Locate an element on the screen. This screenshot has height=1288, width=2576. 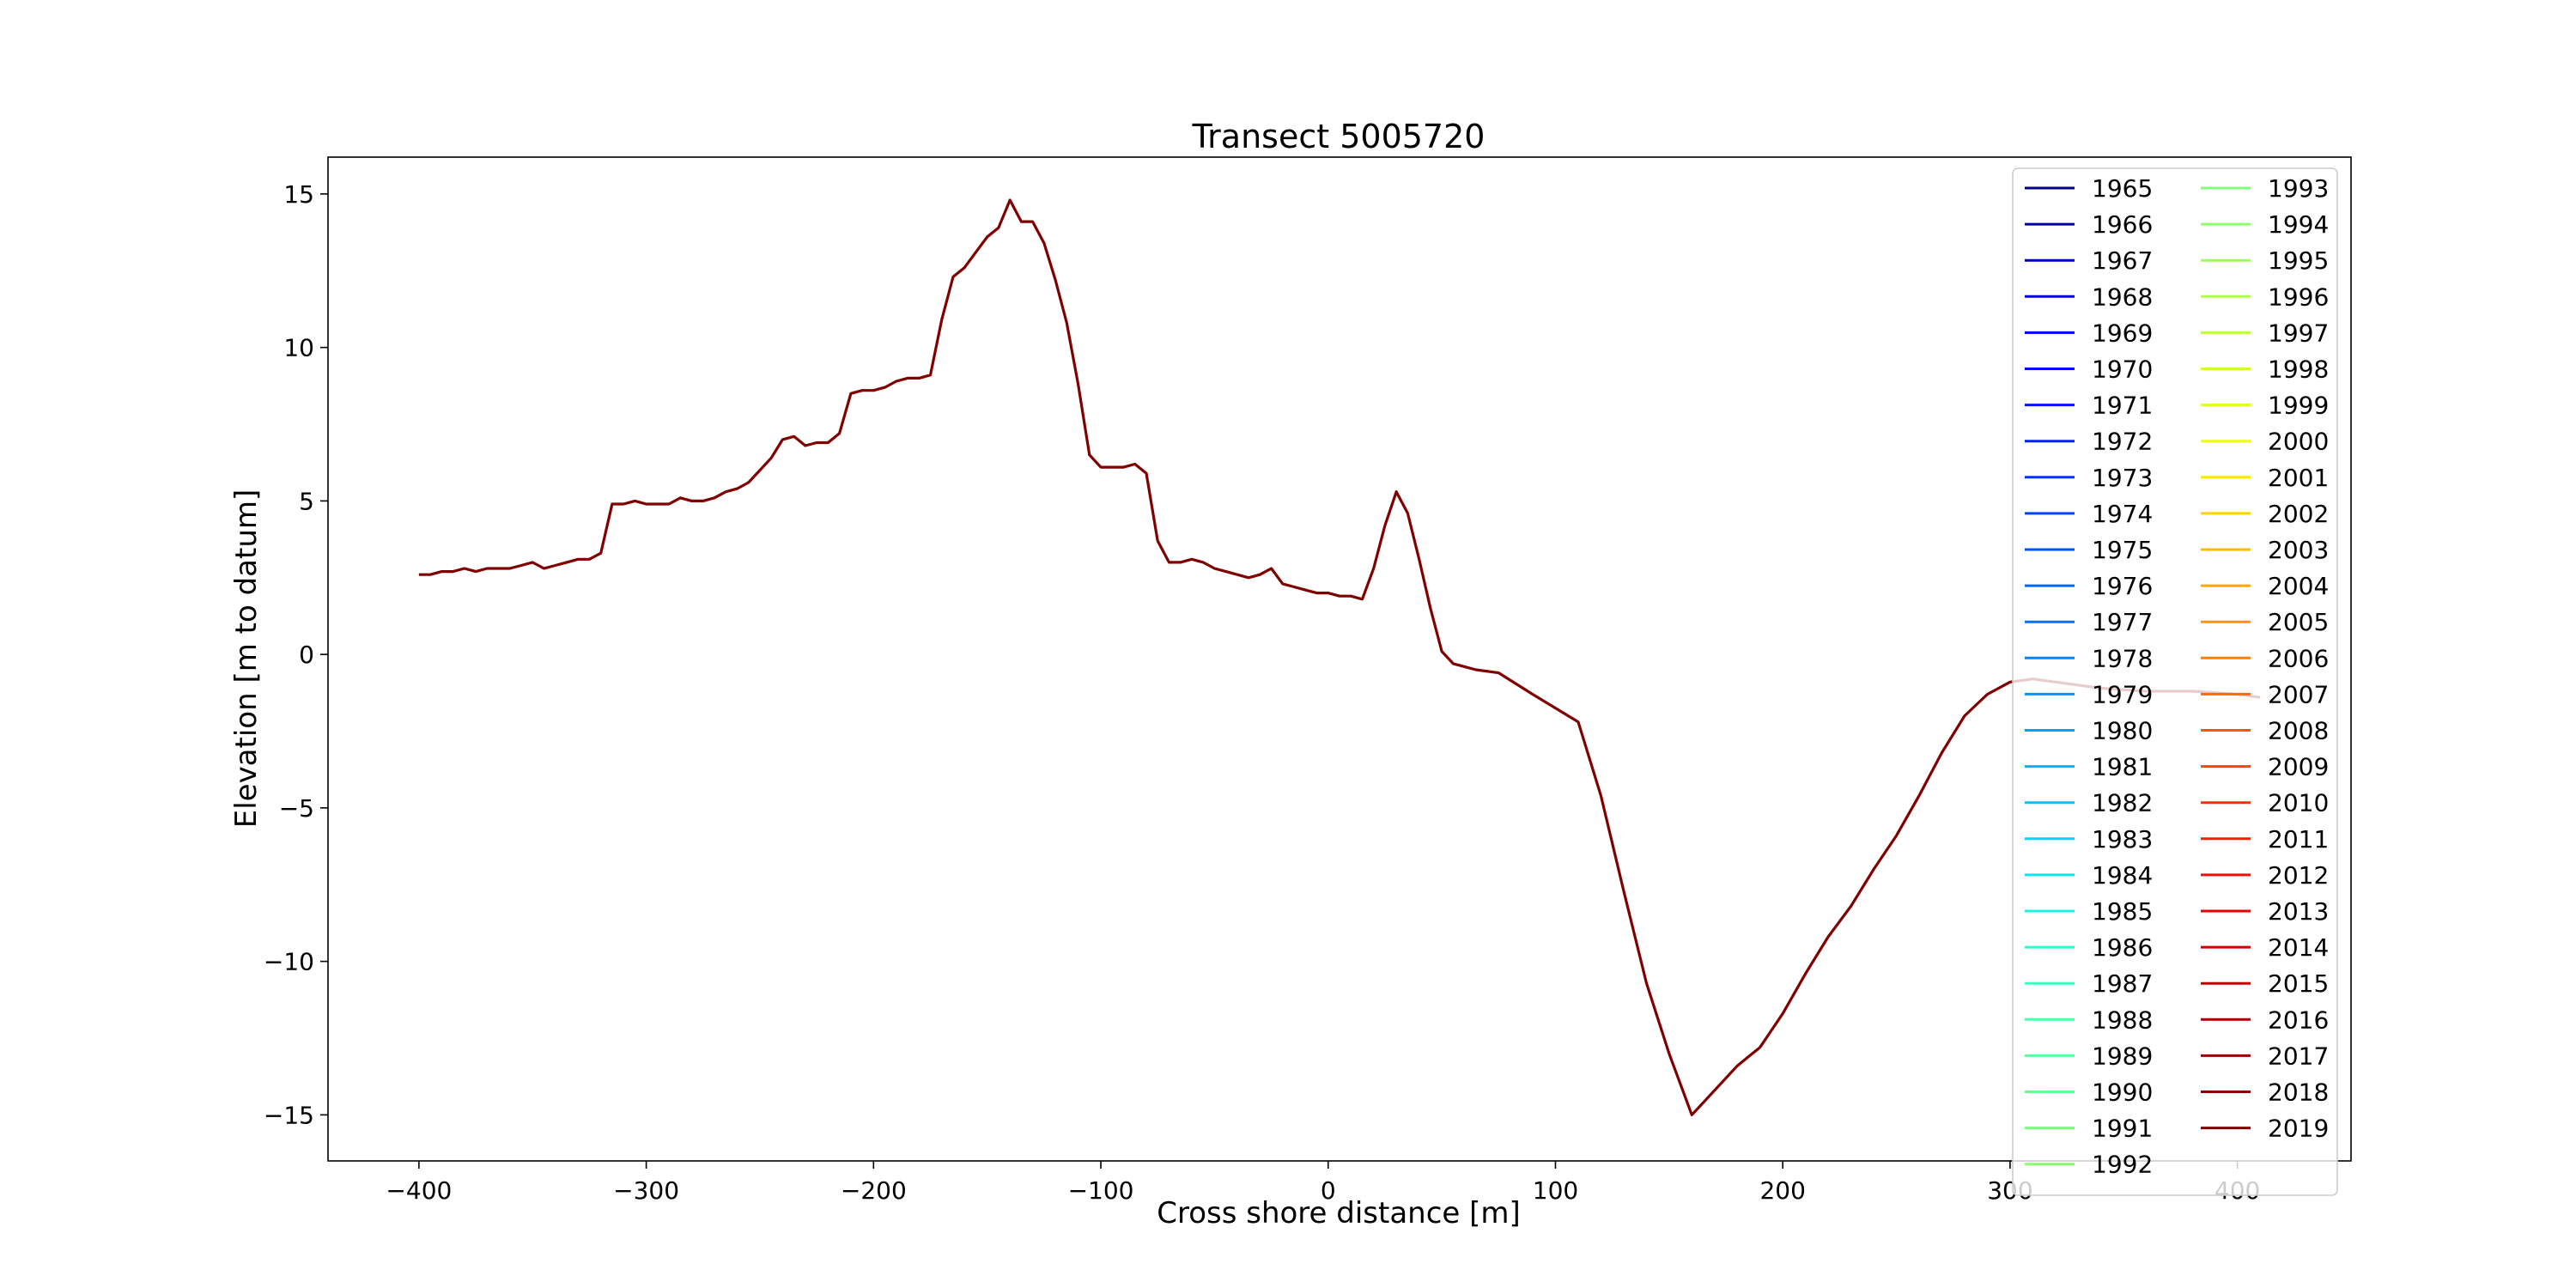
legend-item-1979: 1979 is located at coordinates (2089, 694).